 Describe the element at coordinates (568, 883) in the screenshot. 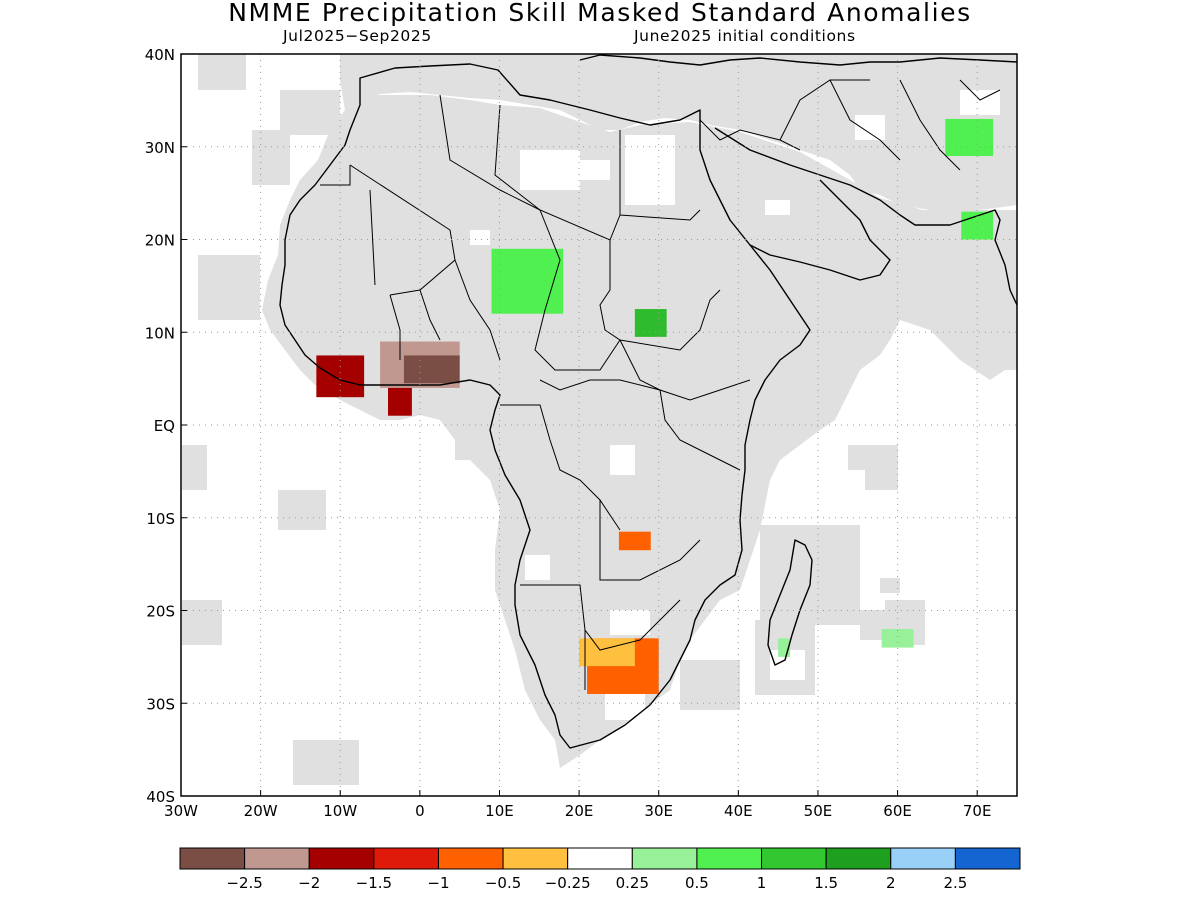

I see `colorbar-label: −0.25` at that location.